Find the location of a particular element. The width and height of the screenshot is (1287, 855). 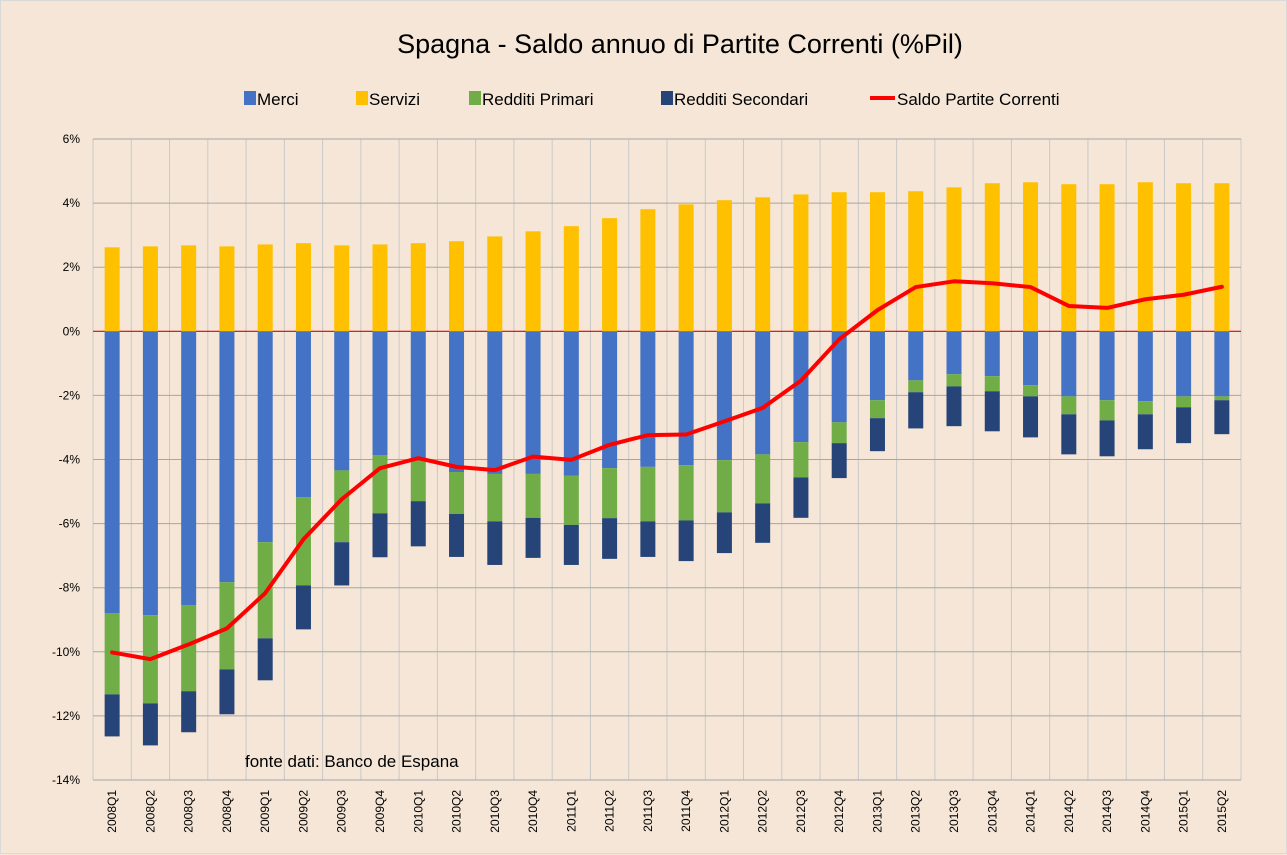

x-tick-label: 2012Q1 is located at coordinates (724, 811).